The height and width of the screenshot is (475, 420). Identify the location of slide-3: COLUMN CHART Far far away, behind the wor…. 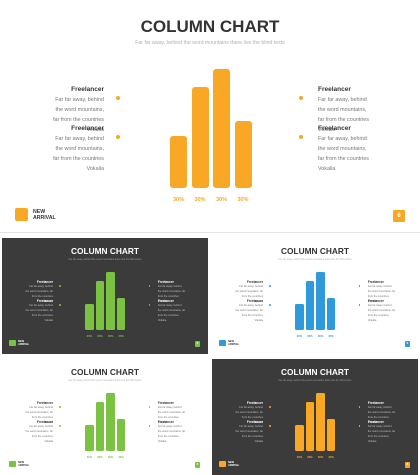
(315, 296).